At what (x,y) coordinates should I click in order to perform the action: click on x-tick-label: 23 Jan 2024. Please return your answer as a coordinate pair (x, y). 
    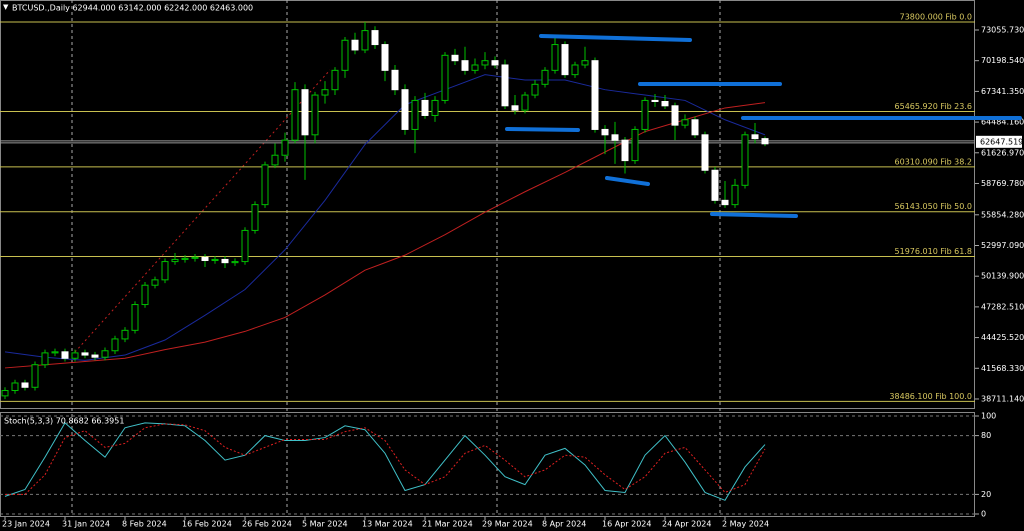
    Looking at the image, I should click on (26, 524).